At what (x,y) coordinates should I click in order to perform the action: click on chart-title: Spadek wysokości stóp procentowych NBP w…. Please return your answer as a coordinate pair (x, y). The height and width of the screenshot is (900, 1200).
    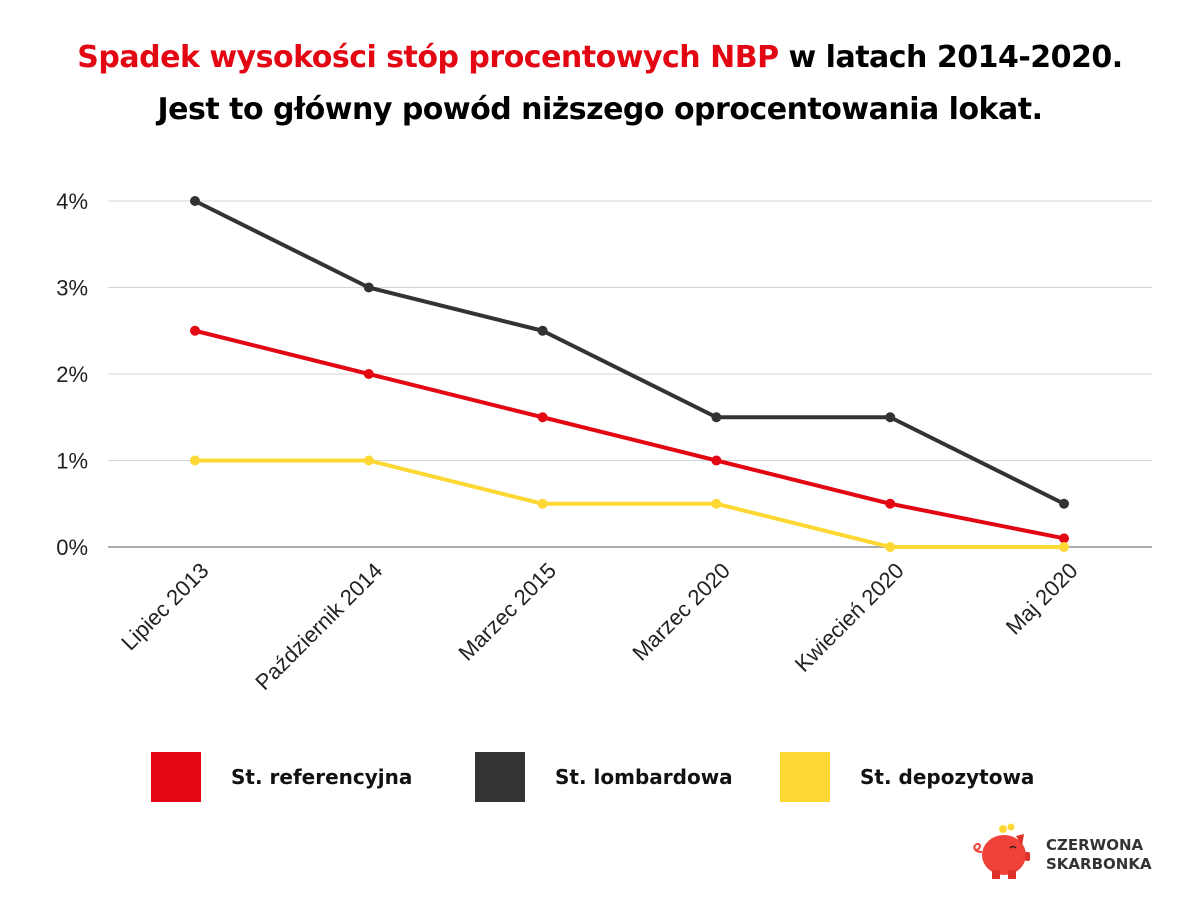
    Looking at the image, I should click on (600, 84).